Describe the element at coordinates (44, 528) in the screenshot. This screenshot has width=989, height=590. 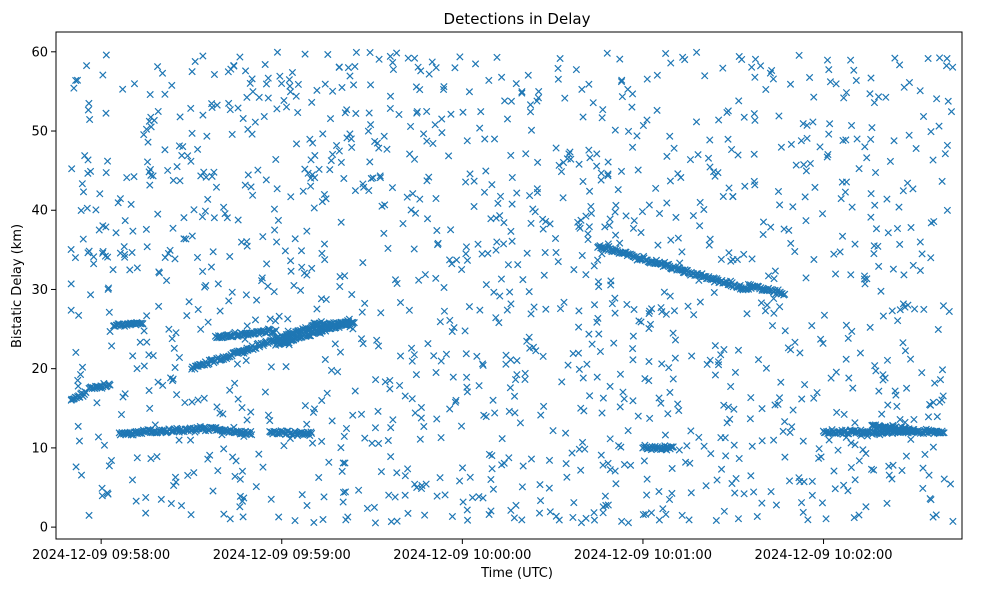
I see `y-tick-label: 0` at that location.